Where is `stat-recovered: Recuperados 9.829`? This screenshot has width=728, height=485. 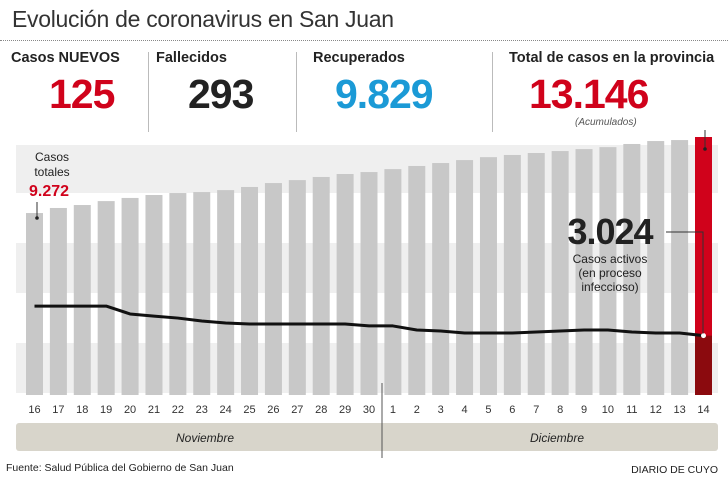 stat-recovered: Recuperados 9.829 is located at coordinates (373, 83).